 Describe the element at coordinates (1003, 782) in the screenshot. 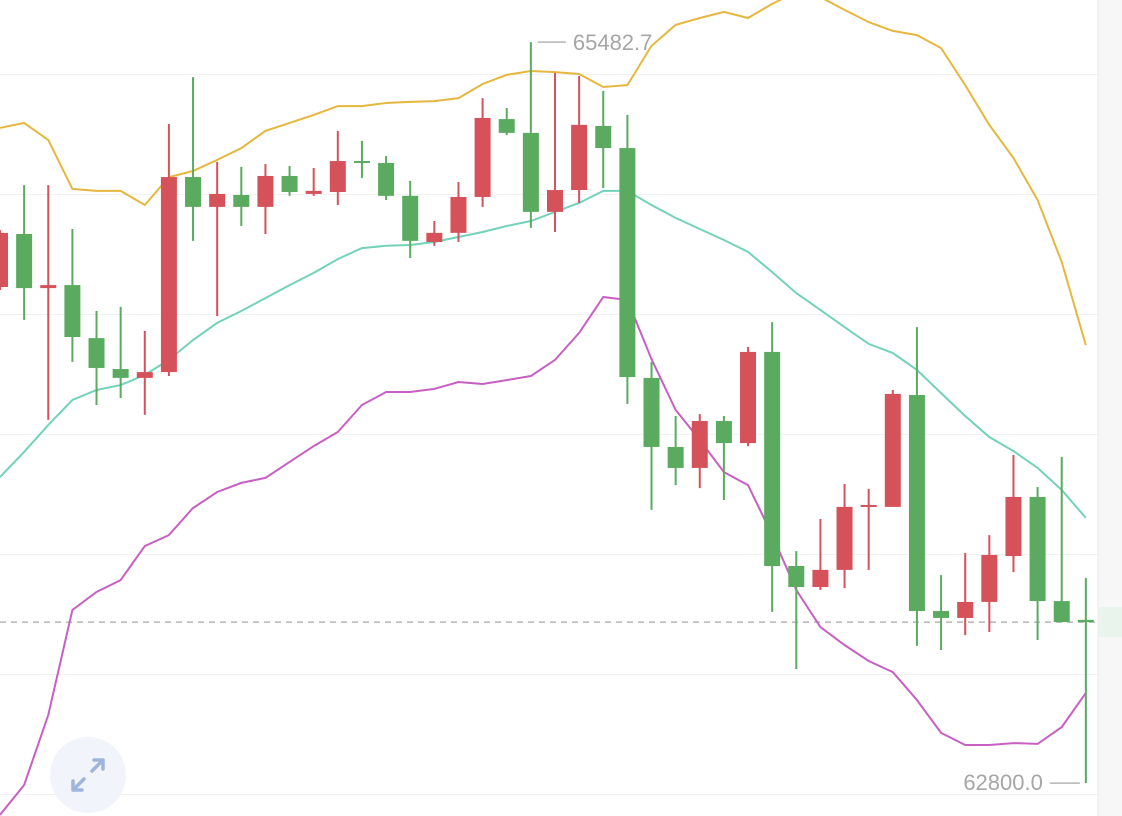

I see `low-label: 62800.0` at that location.